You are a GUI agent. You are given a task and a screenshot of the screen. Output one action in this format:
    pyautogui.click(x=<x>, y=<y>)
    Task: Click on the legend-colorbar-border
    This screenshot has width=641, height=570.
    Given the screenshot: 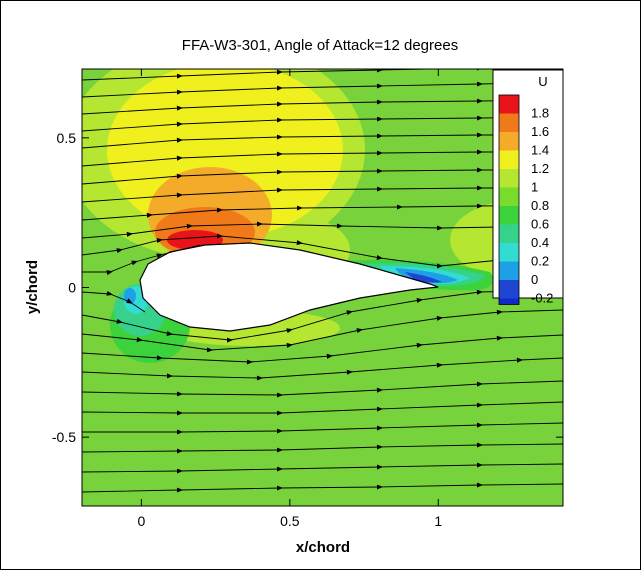 What is the action you would take?
    pyautogui.click(x=509, y=199)
    